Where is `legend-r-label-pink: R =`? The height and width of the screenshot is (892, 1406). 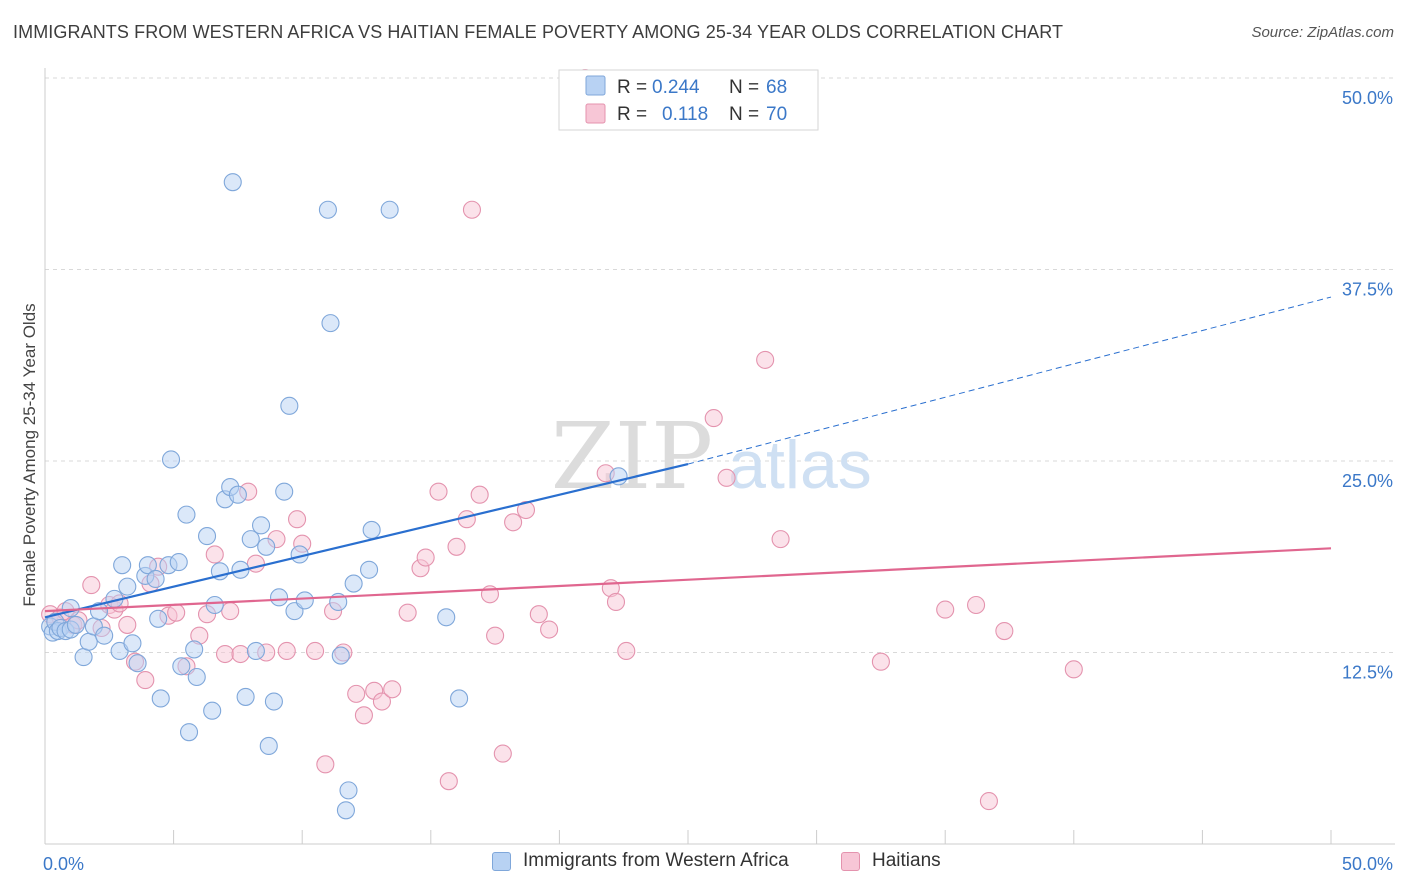 legend-r-label-pink: R = is located at coordinates (632, 114).